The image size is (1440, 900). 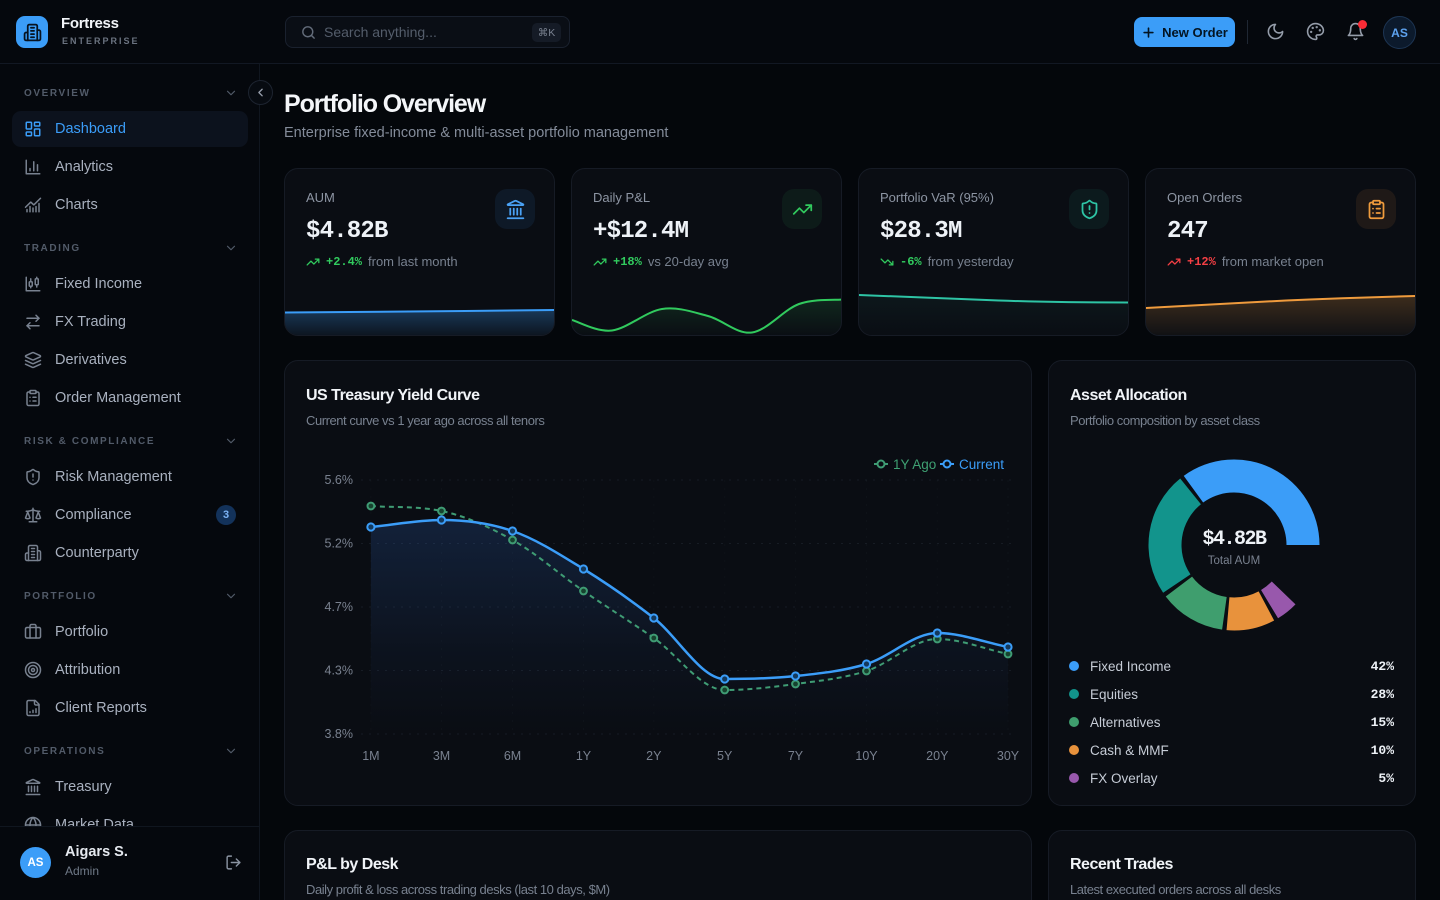 What do you see at coordinates (914, 464) in the screenshot?
I see `svg-text: 1Y Ago` at bounding box center [914, 464].